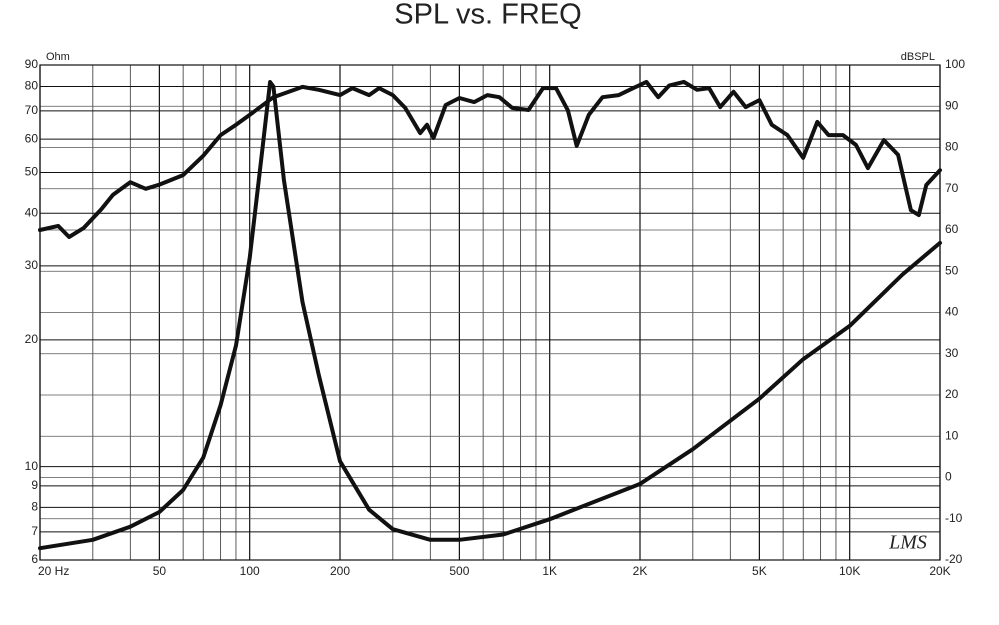 The image size is (999, 625). I want to click on y2-tick-label: 50, so click(952, 270).